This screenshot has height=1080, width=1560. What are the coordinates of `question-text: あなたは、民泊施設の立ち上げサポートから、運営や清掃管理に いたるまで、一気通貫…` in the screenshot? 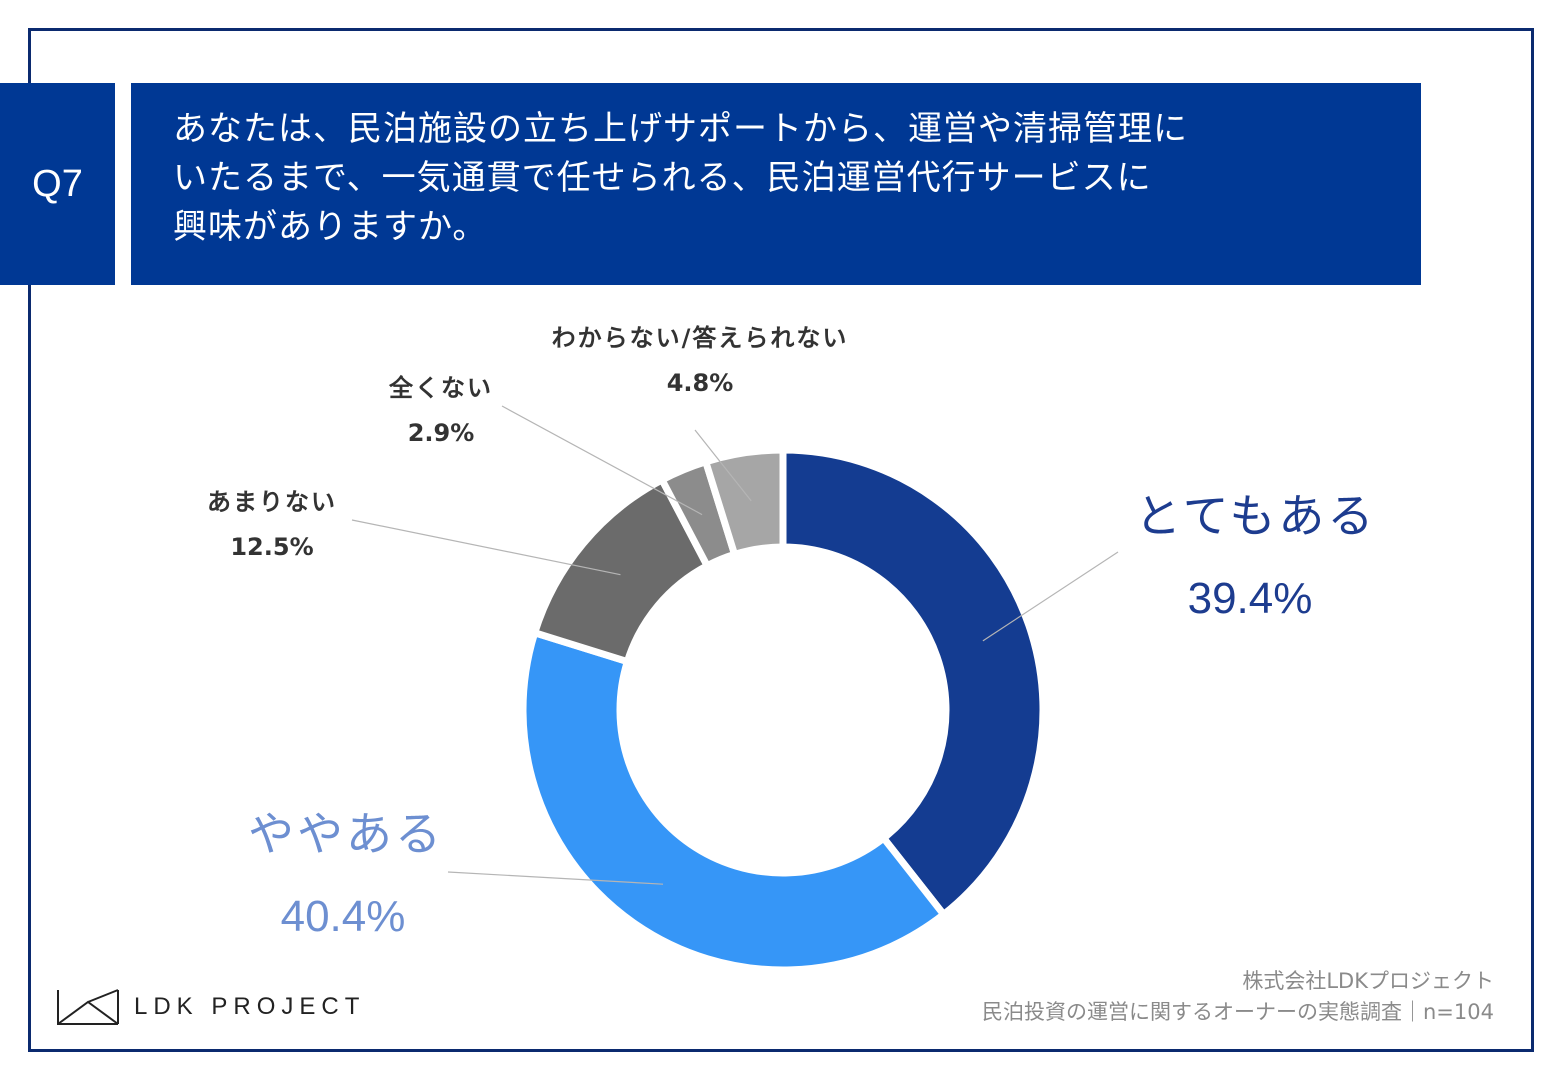 It's located at (680, 178).